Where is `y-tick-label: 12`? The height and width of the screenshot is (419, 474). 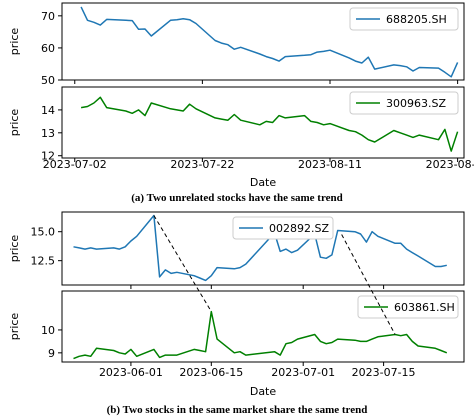
y-tick-label: 12 is located at coordinates (48, 156).